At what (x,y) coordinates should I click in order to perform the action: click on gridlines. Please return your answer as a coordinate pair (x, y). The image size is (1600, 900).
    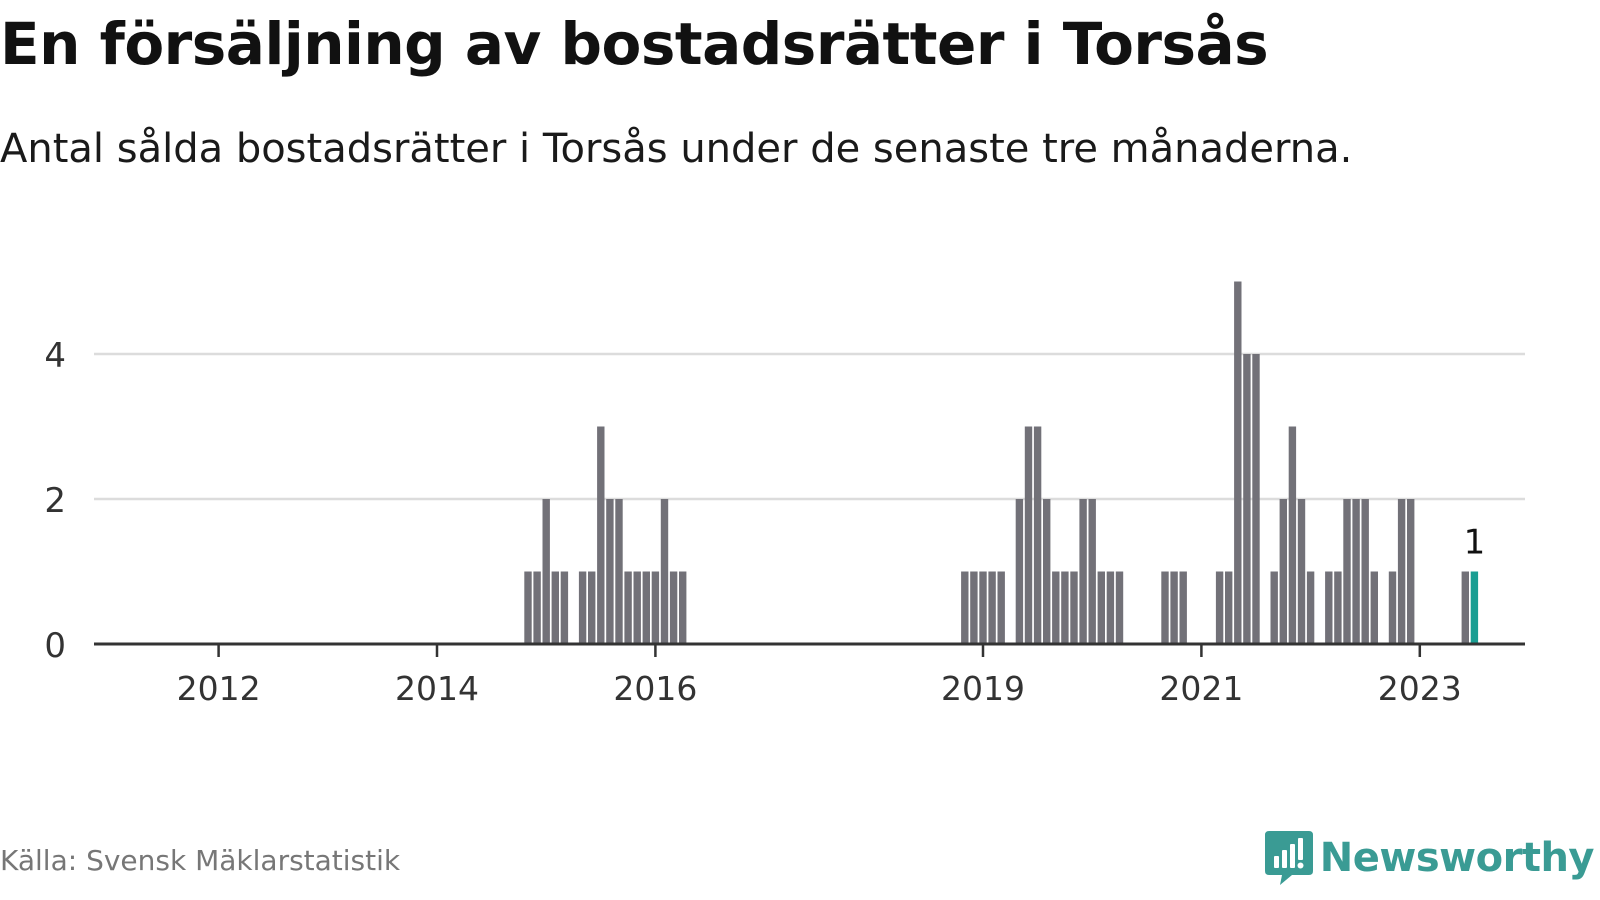
    Looking at the image, I should click on (809, 426).